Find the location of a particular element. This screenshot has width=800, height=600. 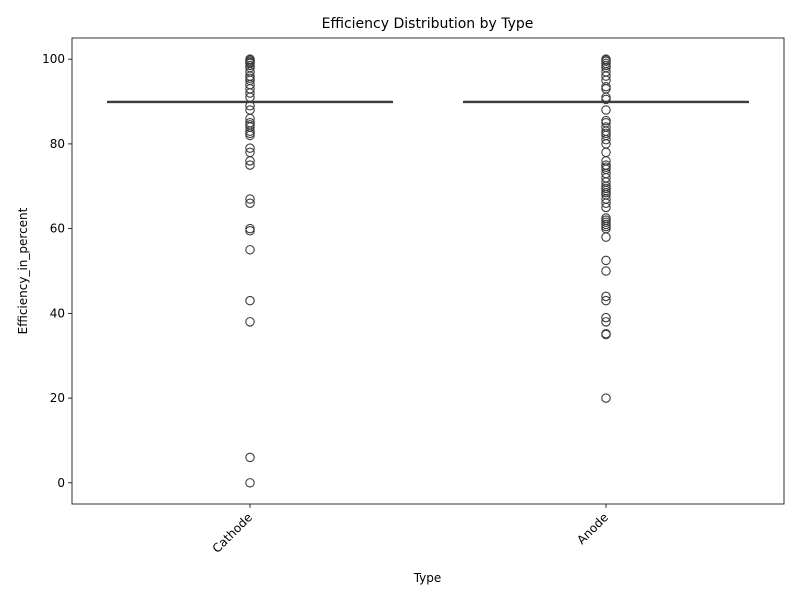

chart-title: Efficiency Distribution by Type is located at coordinates (428, 24).